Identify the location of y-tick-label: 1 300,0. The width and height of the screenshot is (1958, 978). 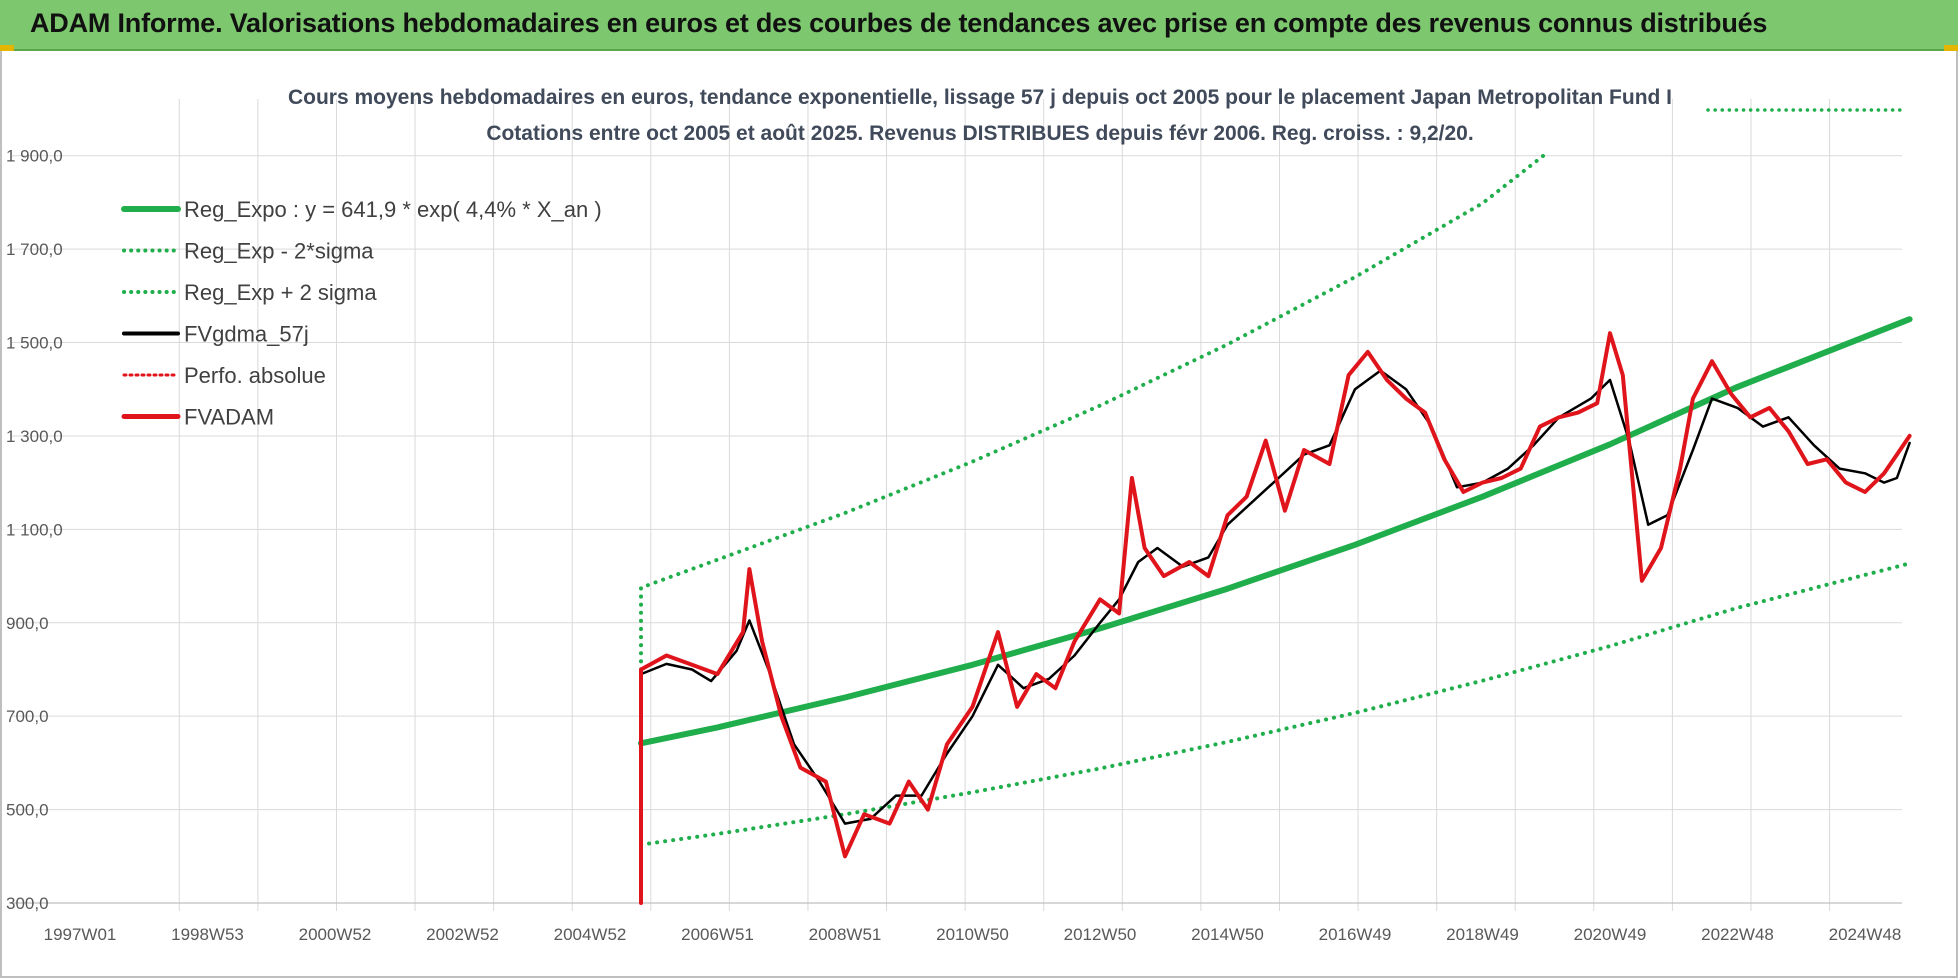
(34, 436).